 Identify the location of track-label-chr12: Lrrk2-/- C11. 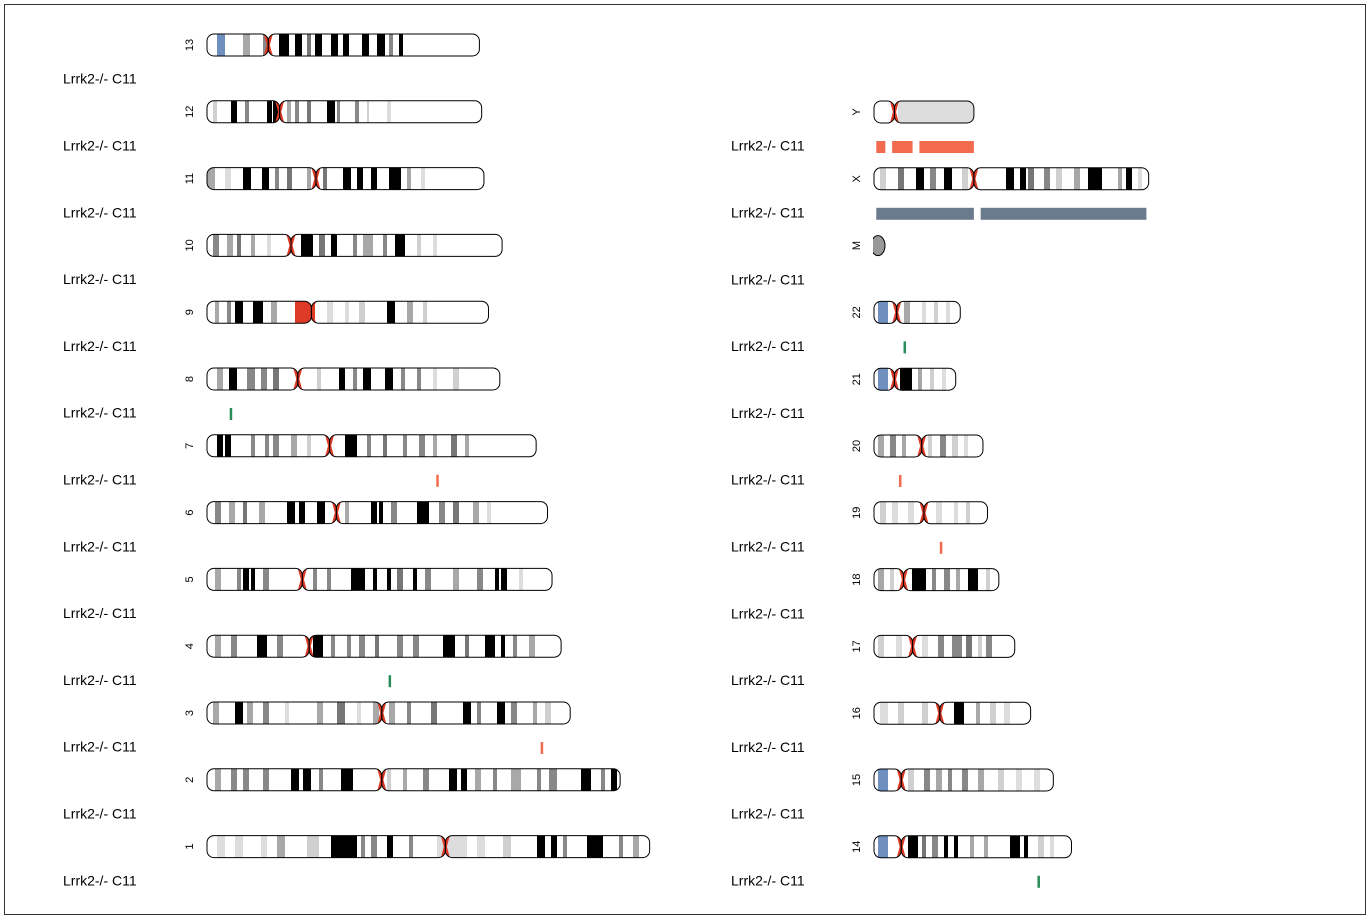
(100, 146).